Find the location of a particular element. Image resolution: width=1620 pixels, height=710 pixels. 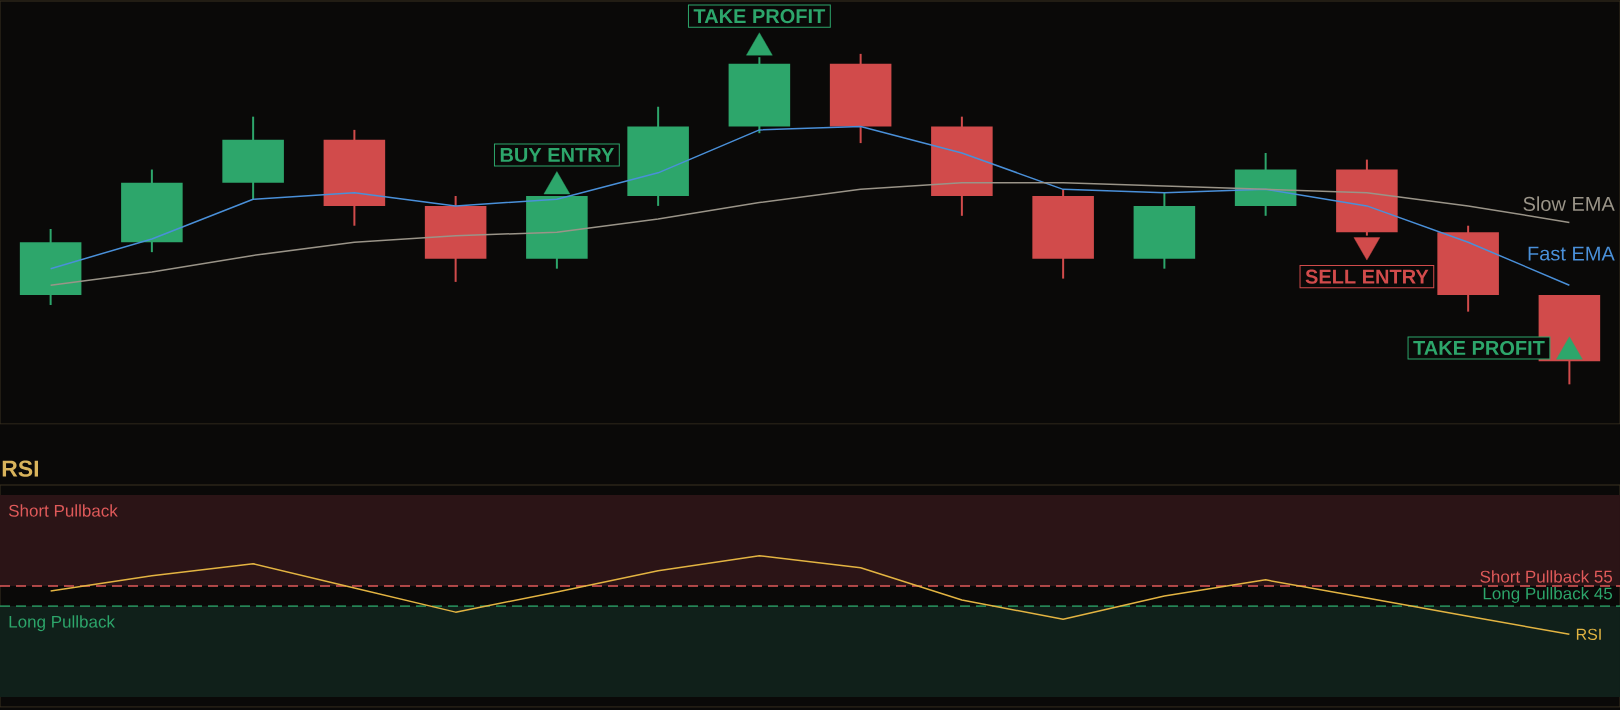

series-label: BUY ENTRY is located at coordinates (557, 155).